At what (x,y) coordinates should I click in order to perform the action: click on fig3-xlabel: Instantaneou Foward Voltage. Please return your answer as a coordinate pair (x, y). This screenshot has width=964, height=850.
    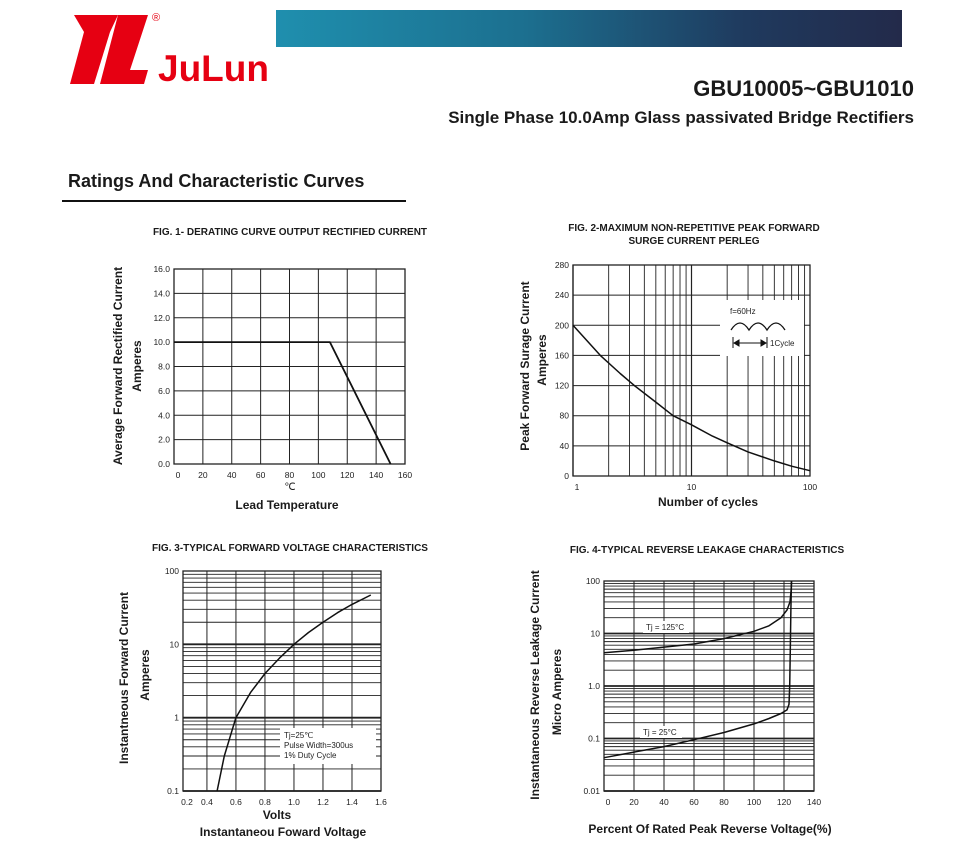
    Looking at the image, I should click on (283, 832).